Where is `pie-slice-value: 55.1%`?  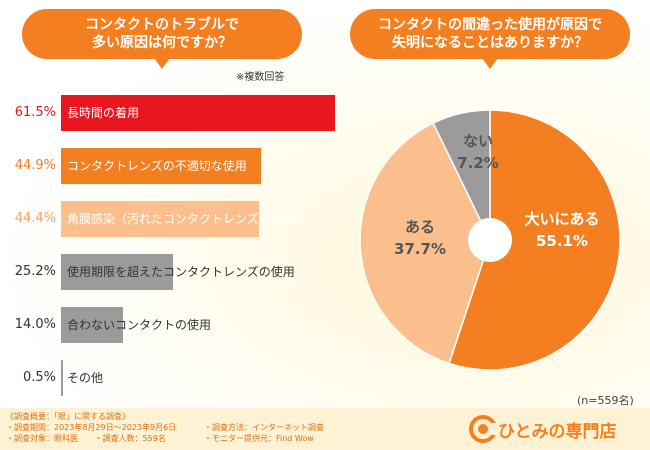
pie-slice-value: 55.1% is located at coordinates (562, 241).